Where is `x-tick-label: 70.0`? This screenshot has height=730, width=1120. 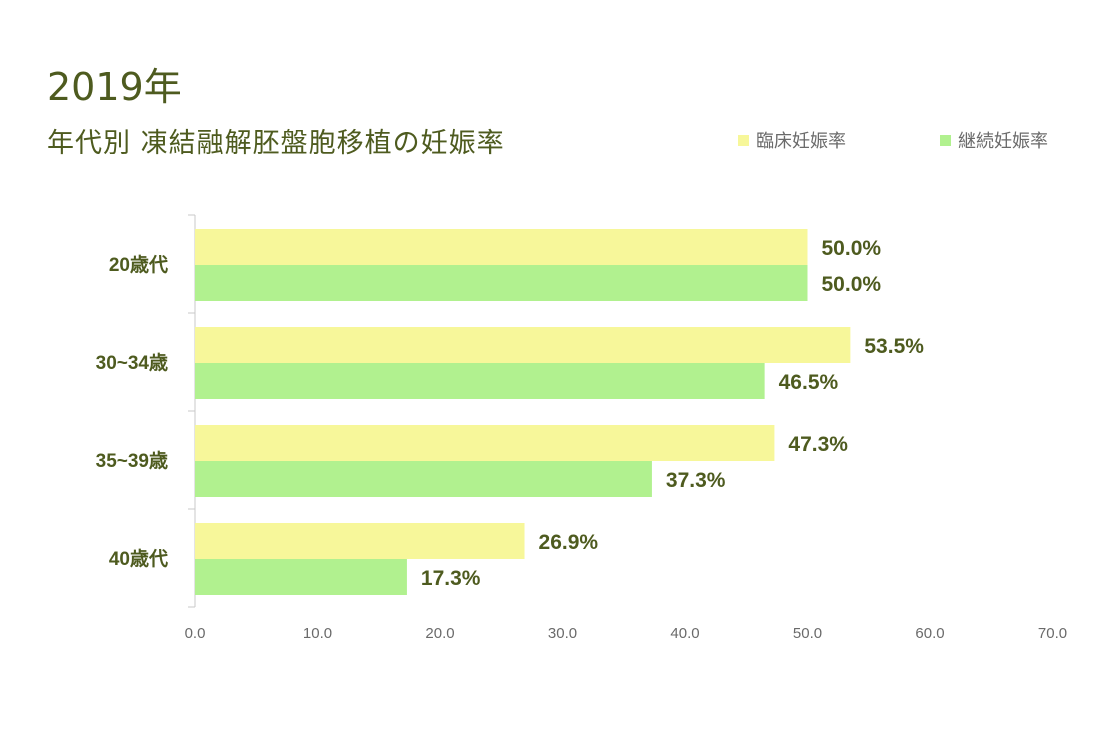
x-tick-label: 70.0 is located at coordinates (1052, 633).